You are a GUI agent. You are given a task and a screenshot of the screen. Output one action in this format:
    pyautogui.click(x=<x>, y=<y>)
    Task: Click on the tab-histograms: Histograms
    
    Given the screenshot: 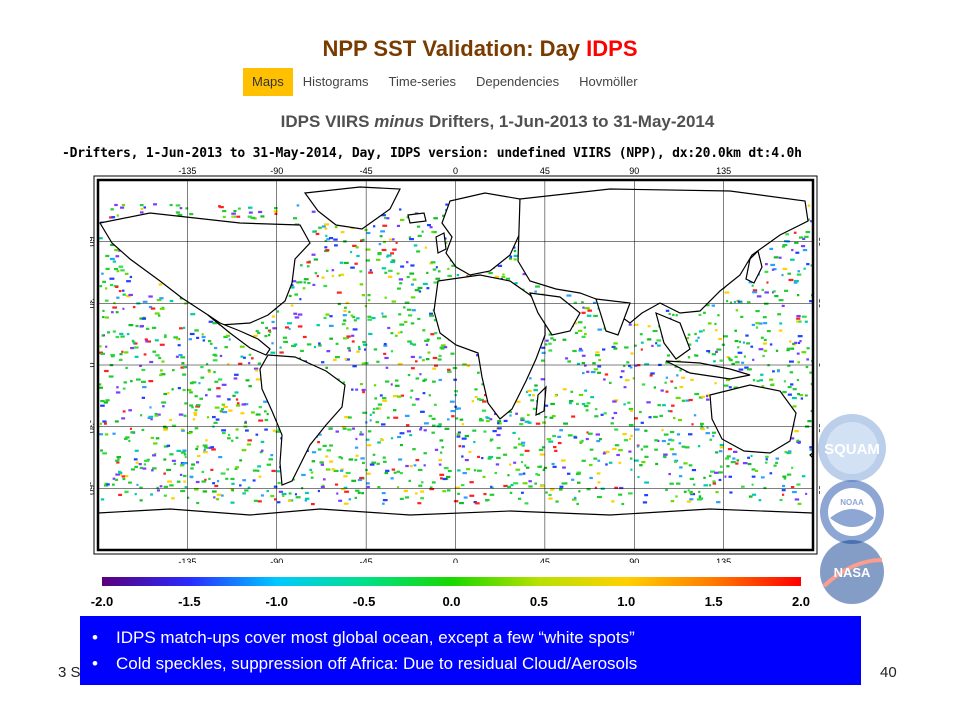 What is the action you would take?
    pyautogui.click(x=335, y=81)
    